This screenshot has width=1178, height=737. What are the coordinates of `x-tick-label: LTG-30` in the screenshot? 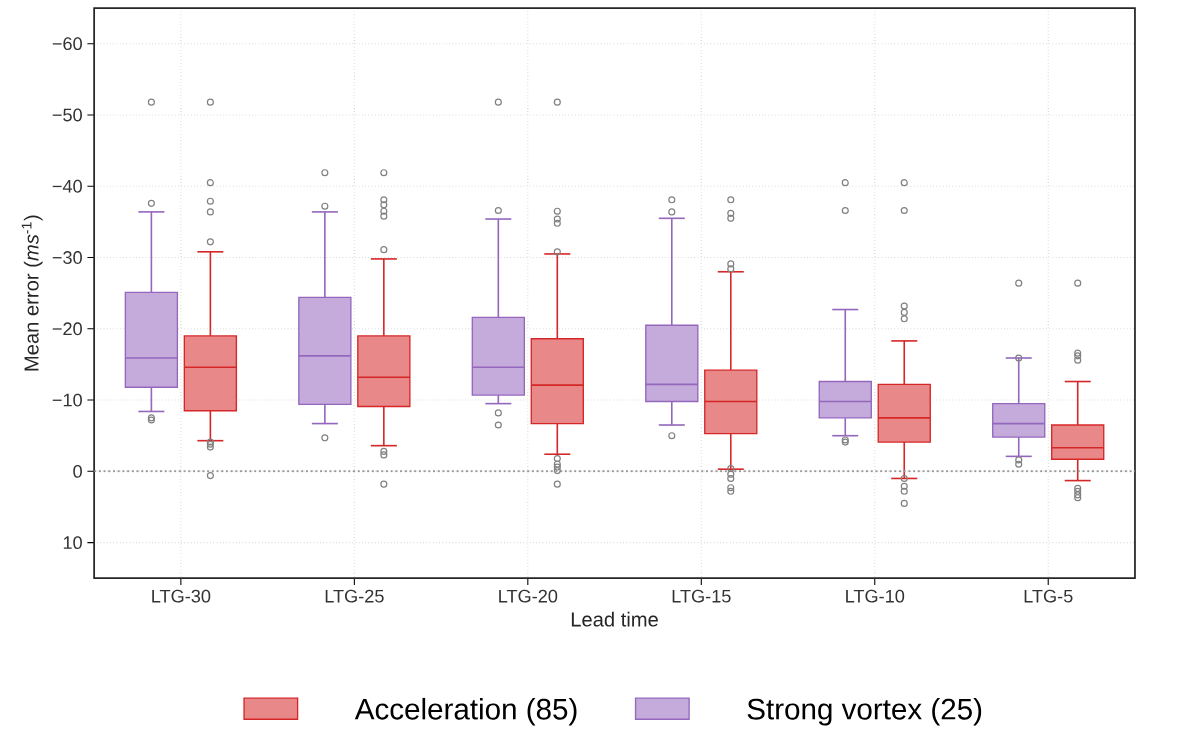 It's located at (181, 596).